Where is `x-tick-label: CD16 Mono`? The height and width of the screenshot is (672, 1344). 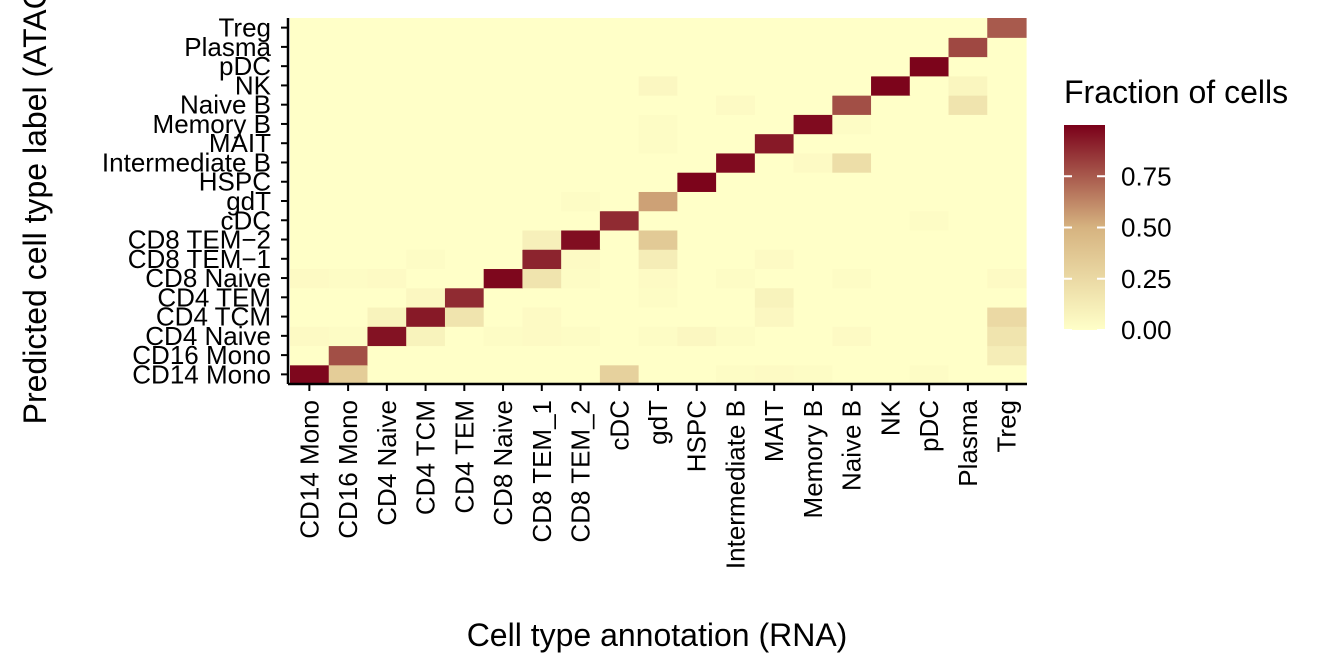
x-tick-label: CD16 Mono is located at coordinates (348, 469).